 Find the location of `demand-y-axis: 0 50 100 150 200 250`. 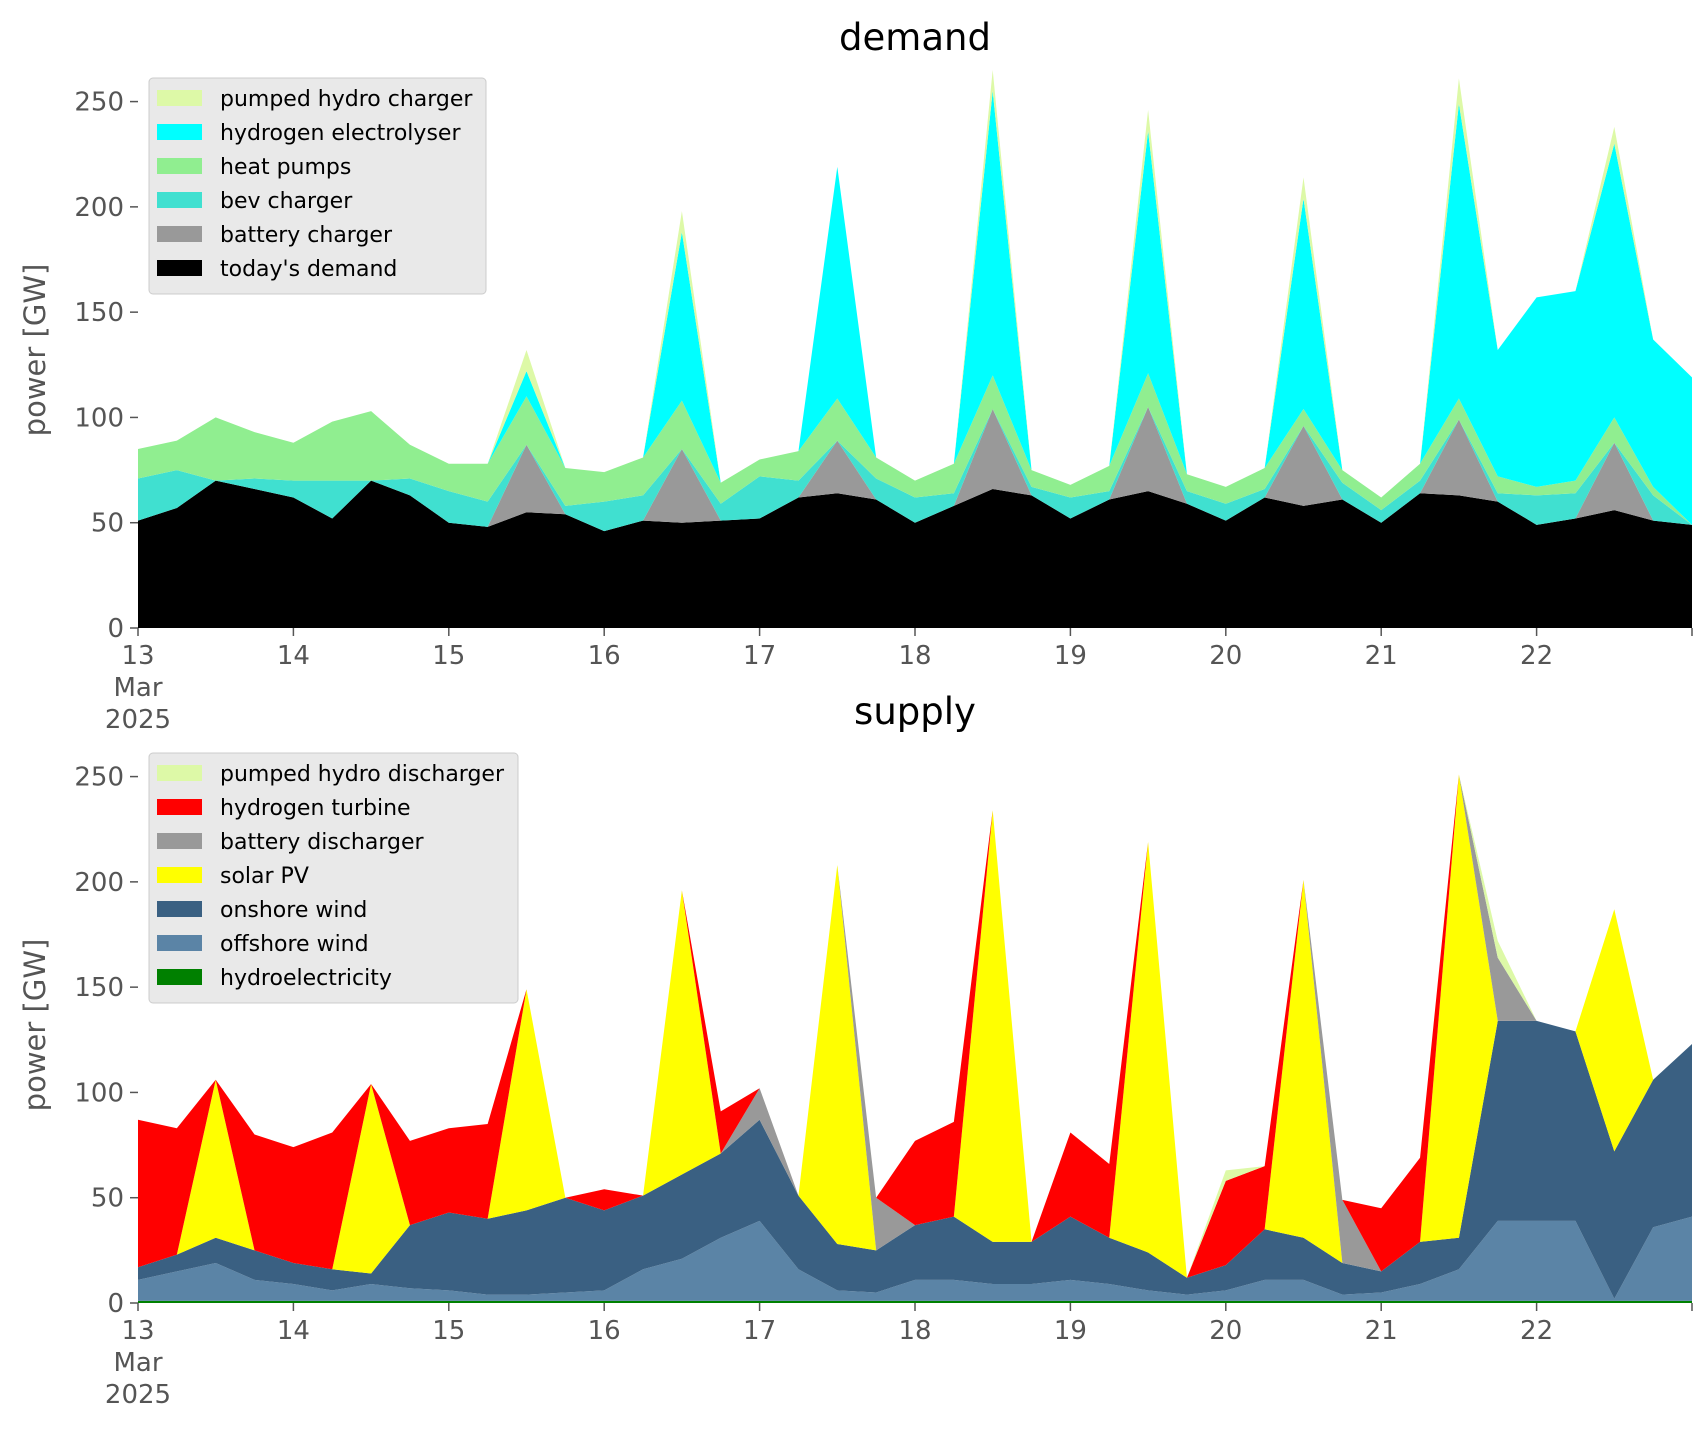

demand-y-axis: 0 50 100 150 200 250 is located at coordinates (106, 366).